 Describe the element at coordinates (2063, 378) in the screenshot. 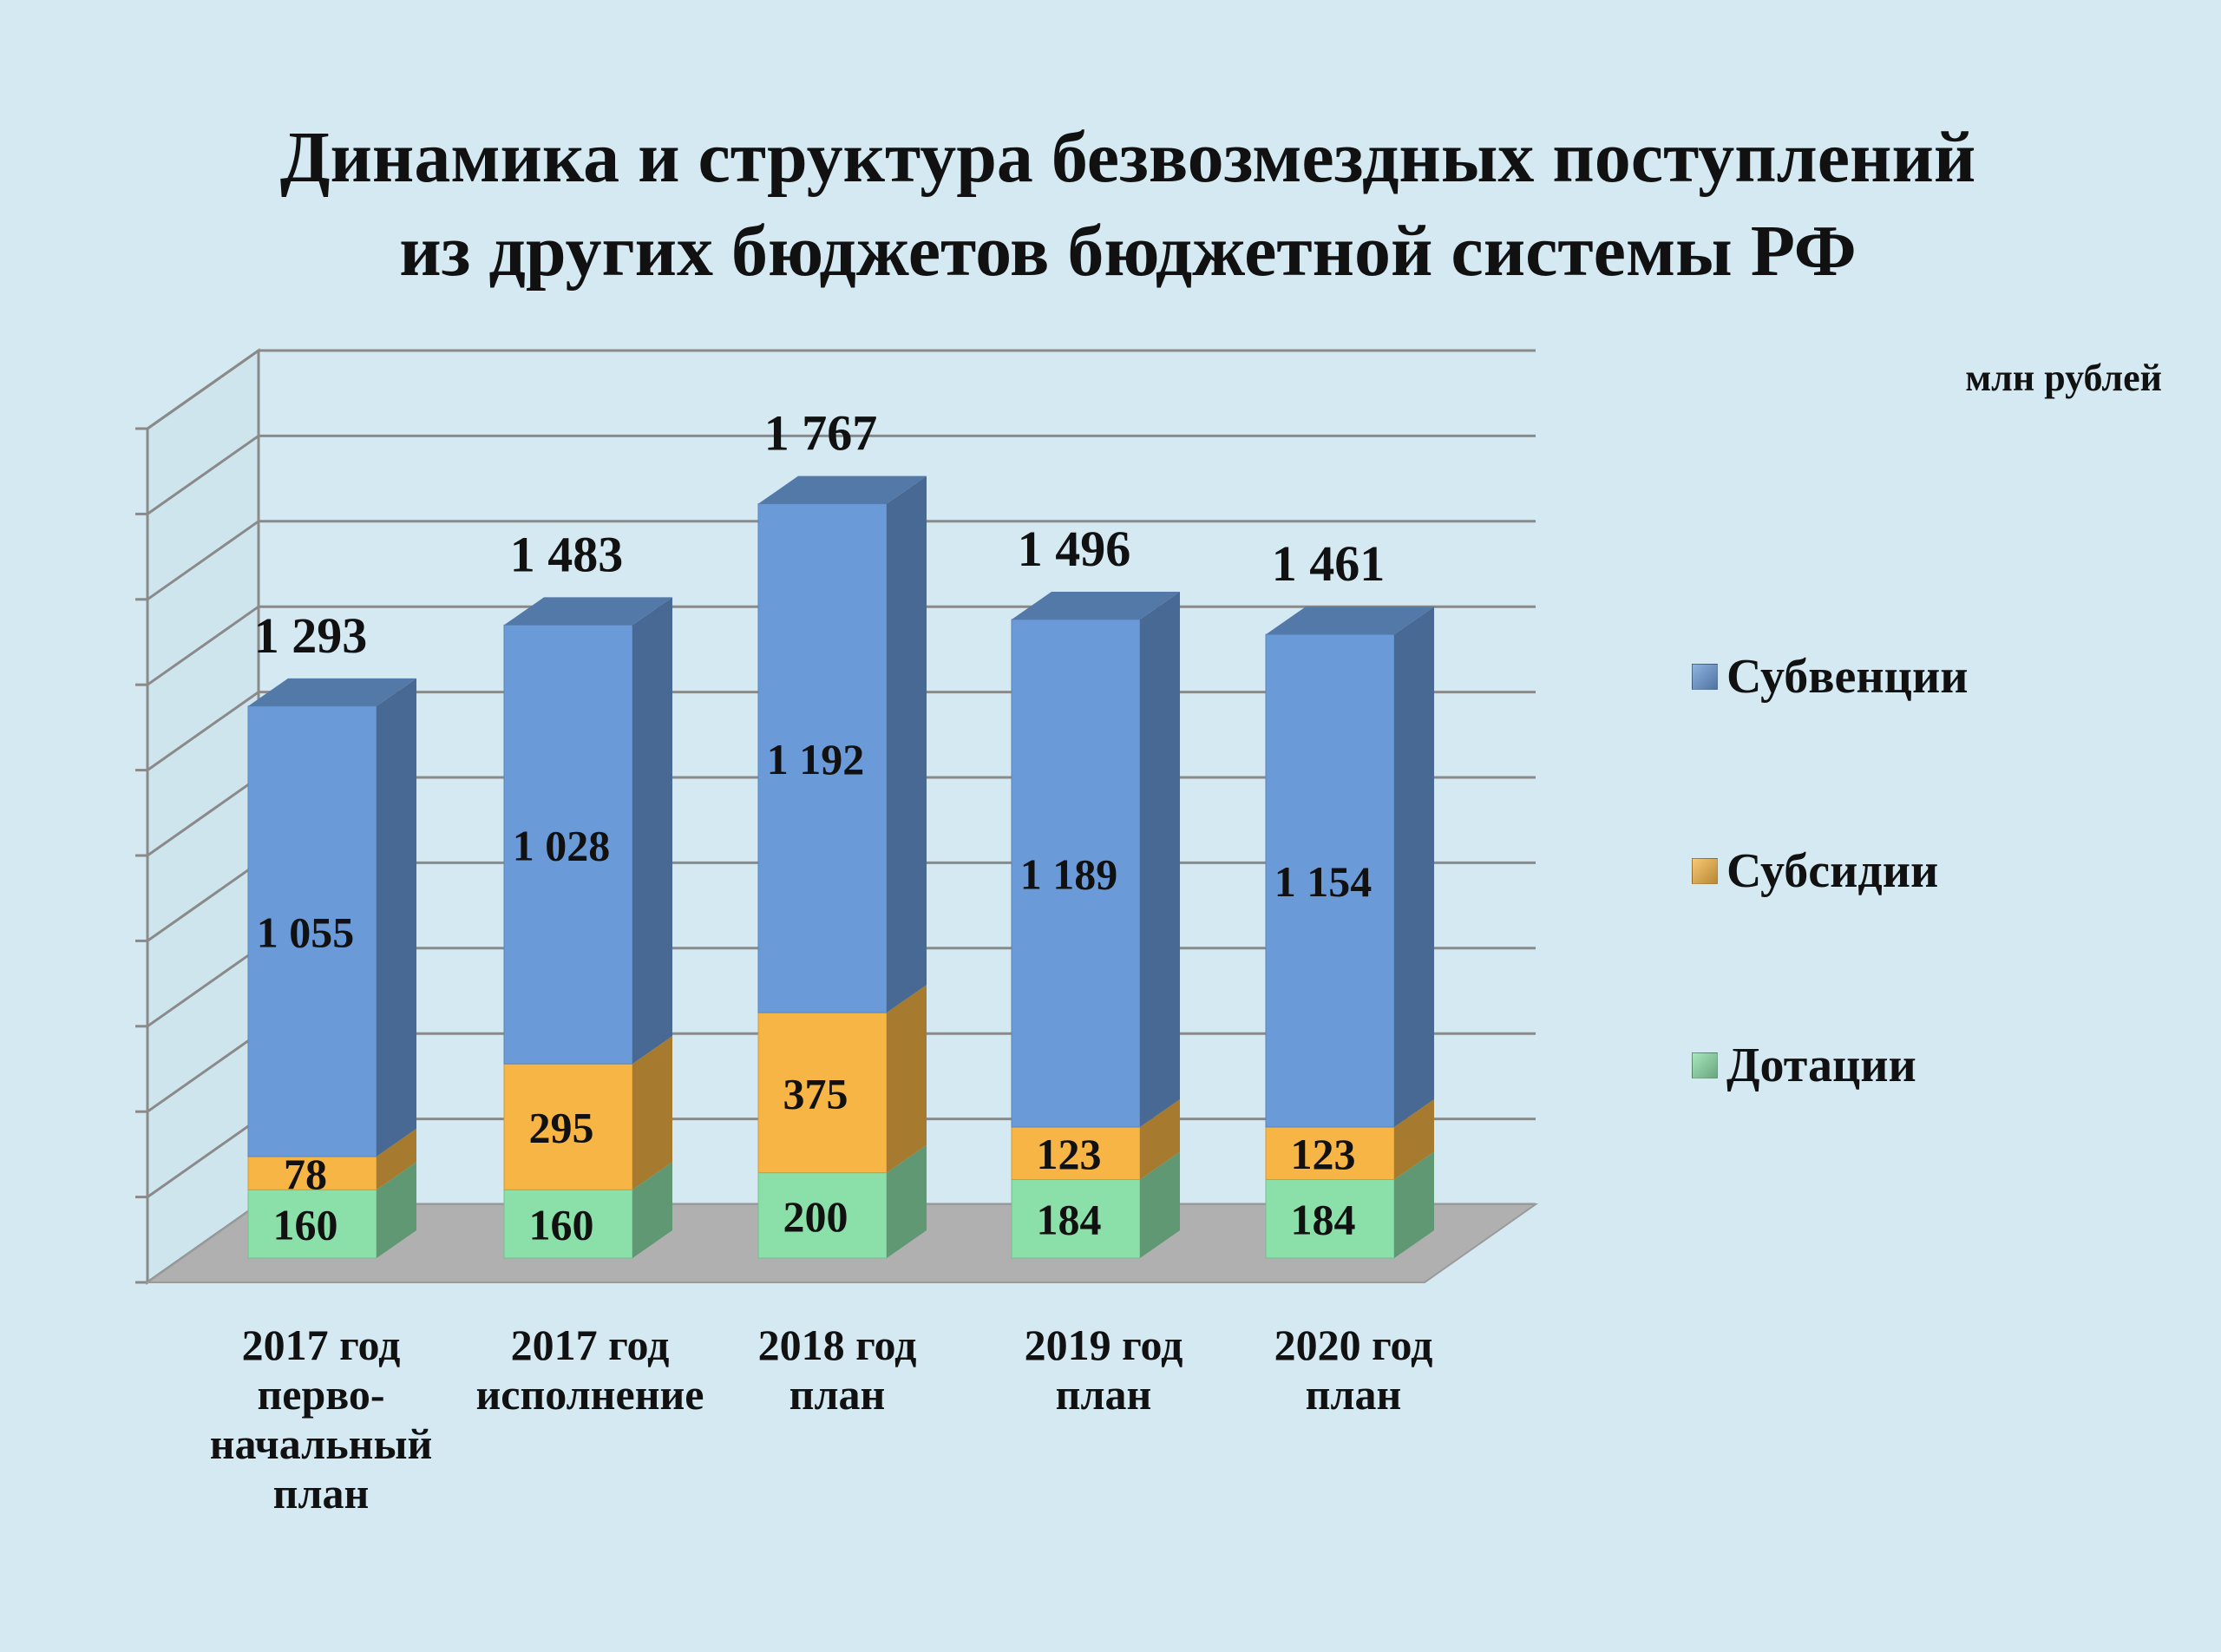

I see `unit-label: млн рублей` at that location.